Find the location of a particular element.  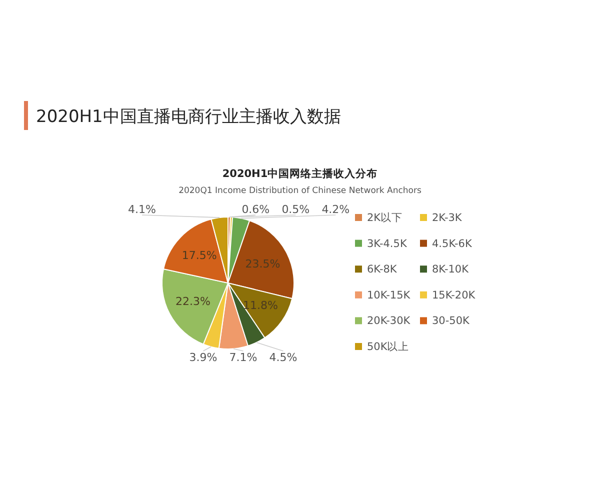

legend-label: 50K以上 is located at coordinates (388, 346).